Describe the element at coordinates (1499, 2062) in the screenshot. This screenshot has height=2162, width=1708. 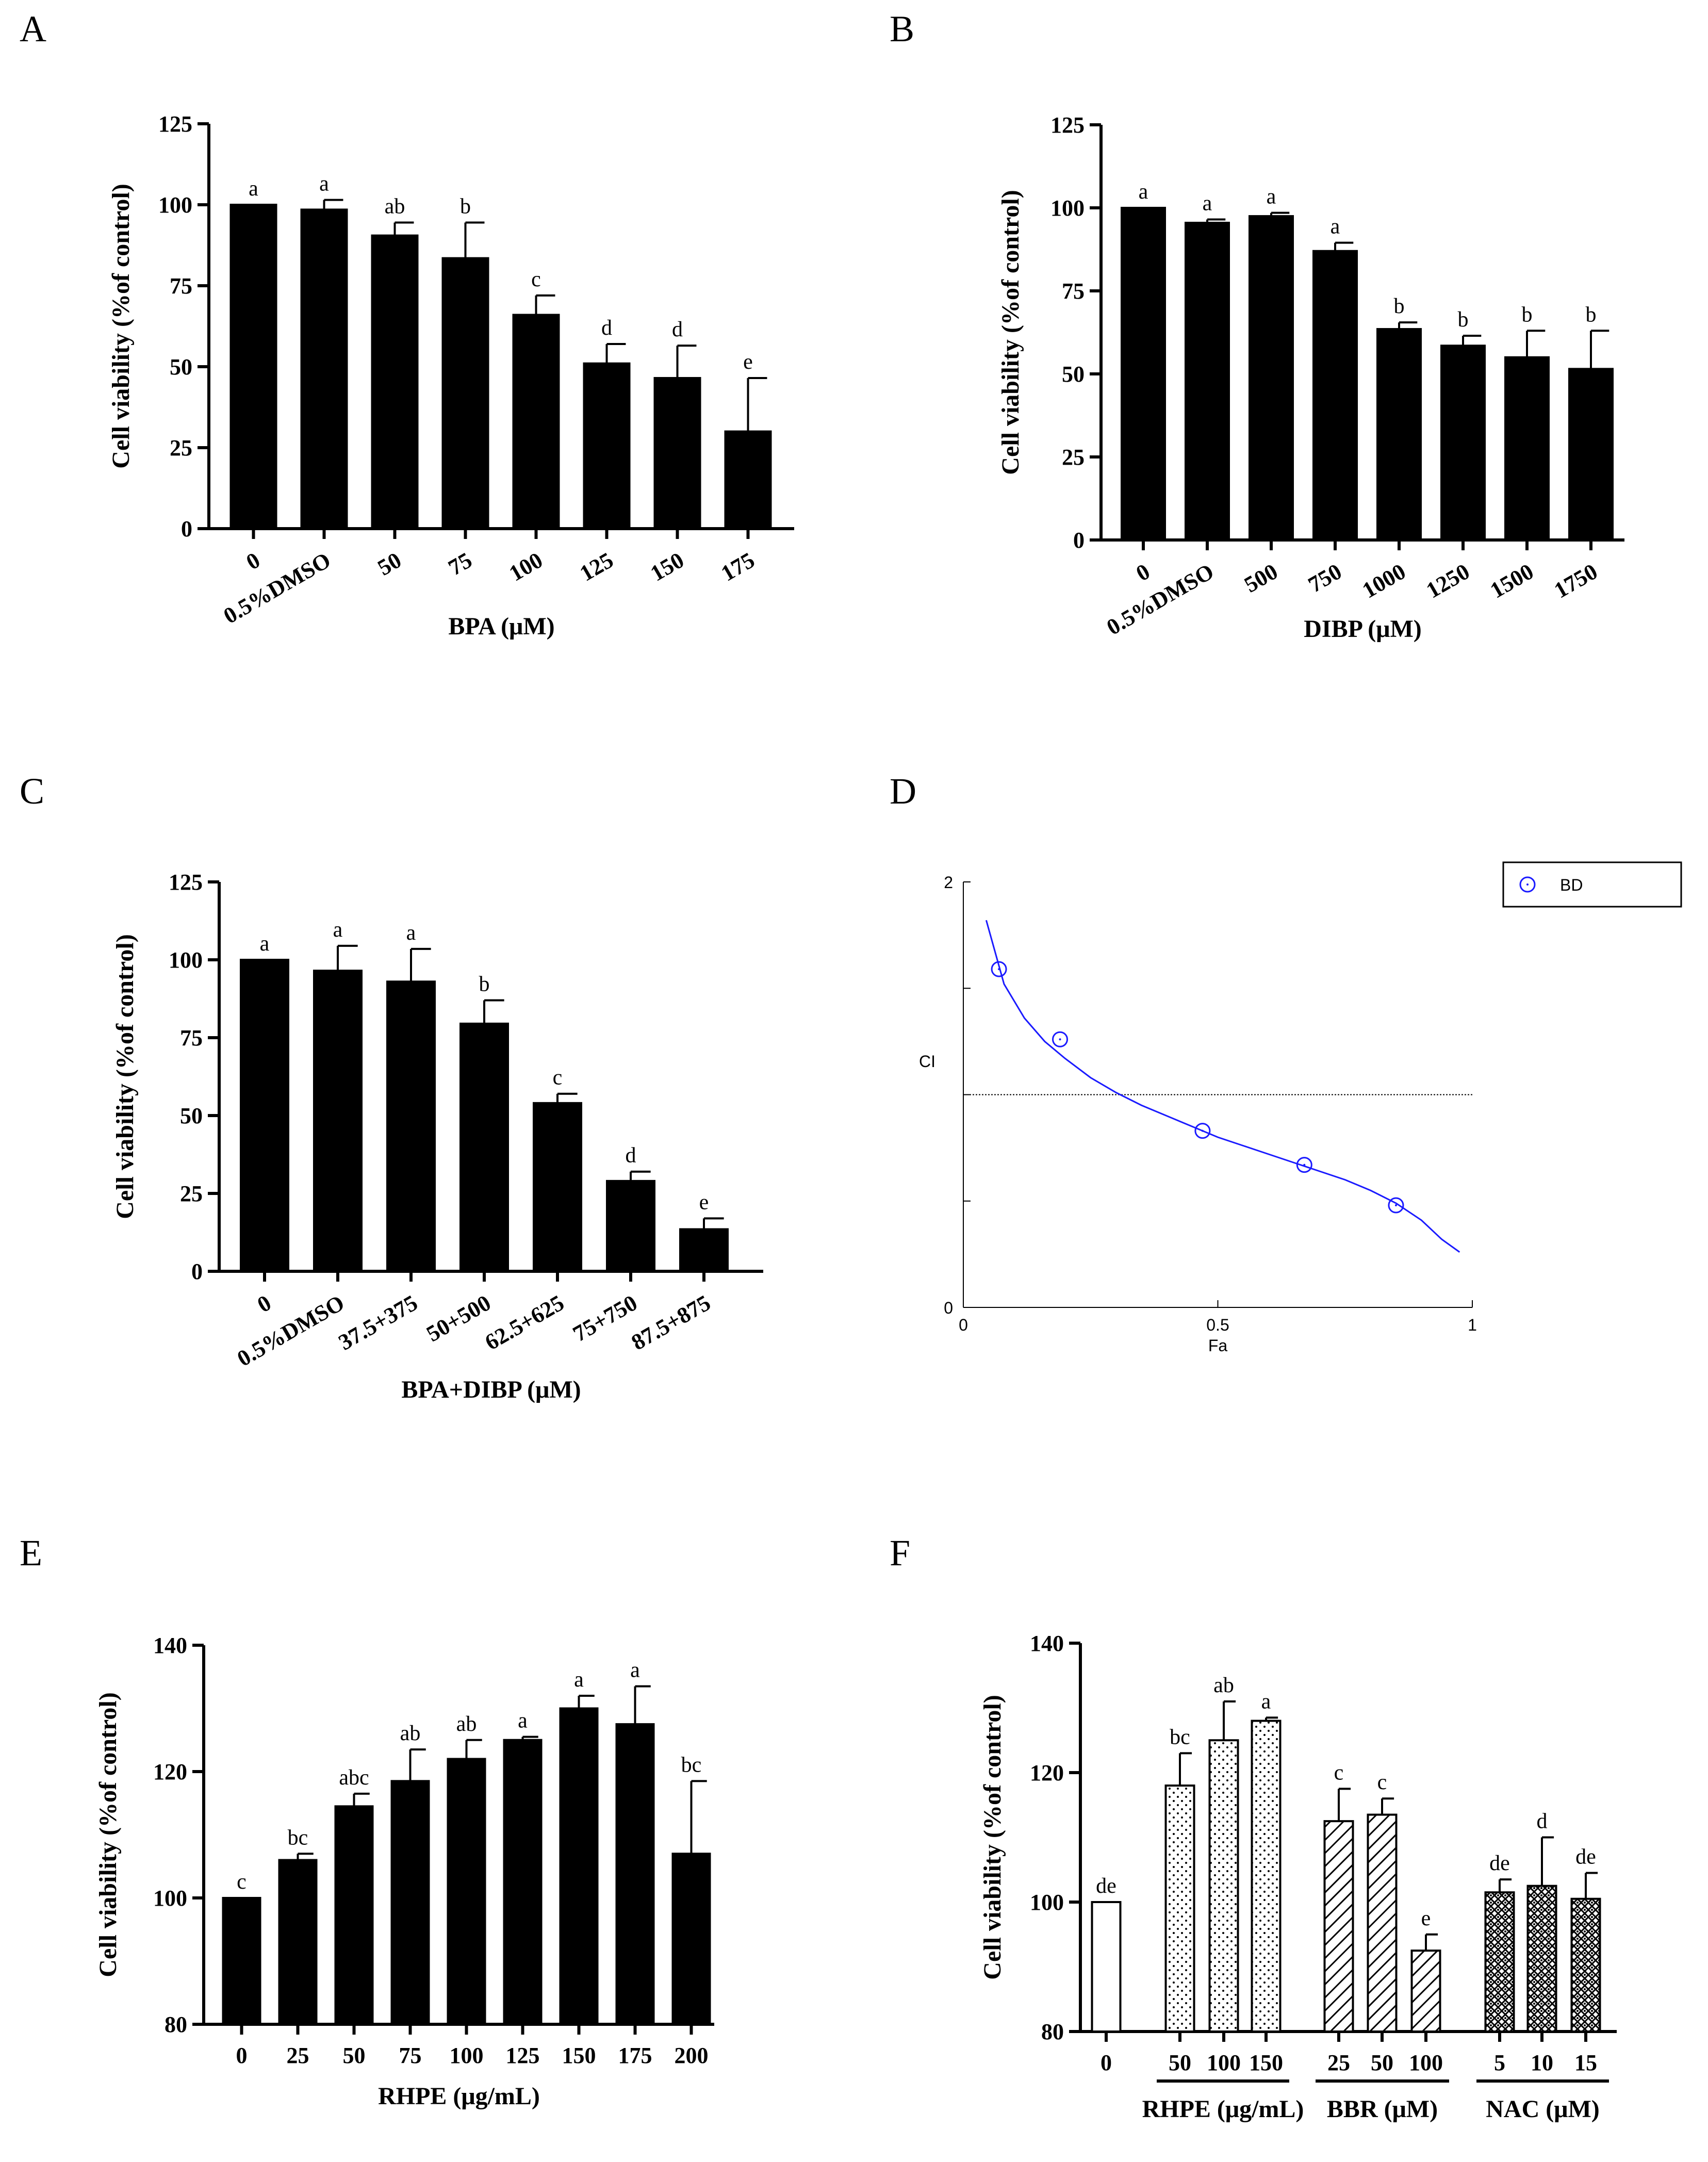
I see `x-tick-label: 5` at that location.